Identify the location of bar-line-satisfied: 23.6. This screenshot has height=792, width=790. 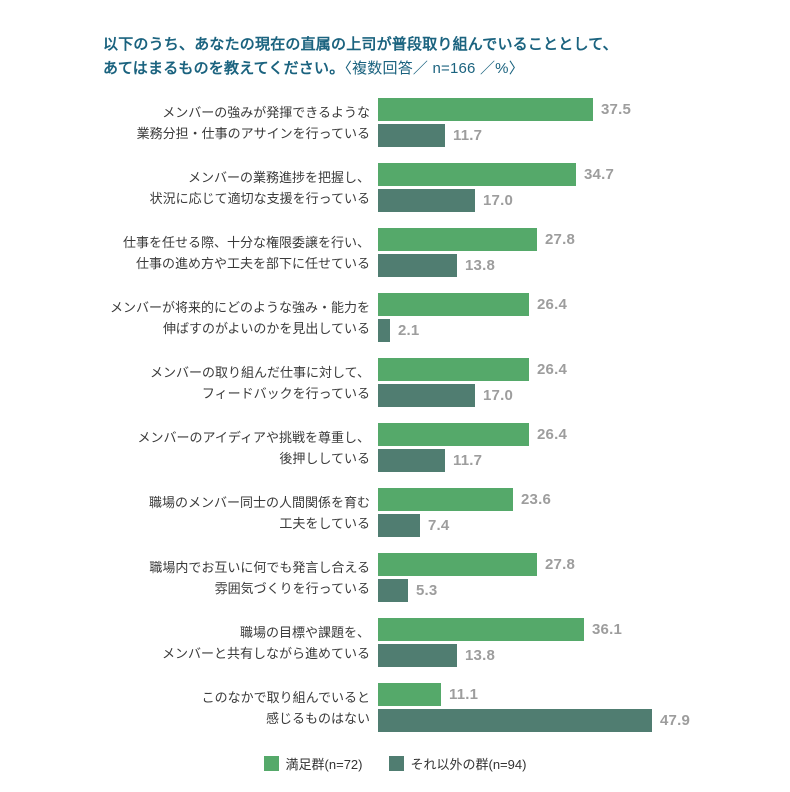
(569, 499).